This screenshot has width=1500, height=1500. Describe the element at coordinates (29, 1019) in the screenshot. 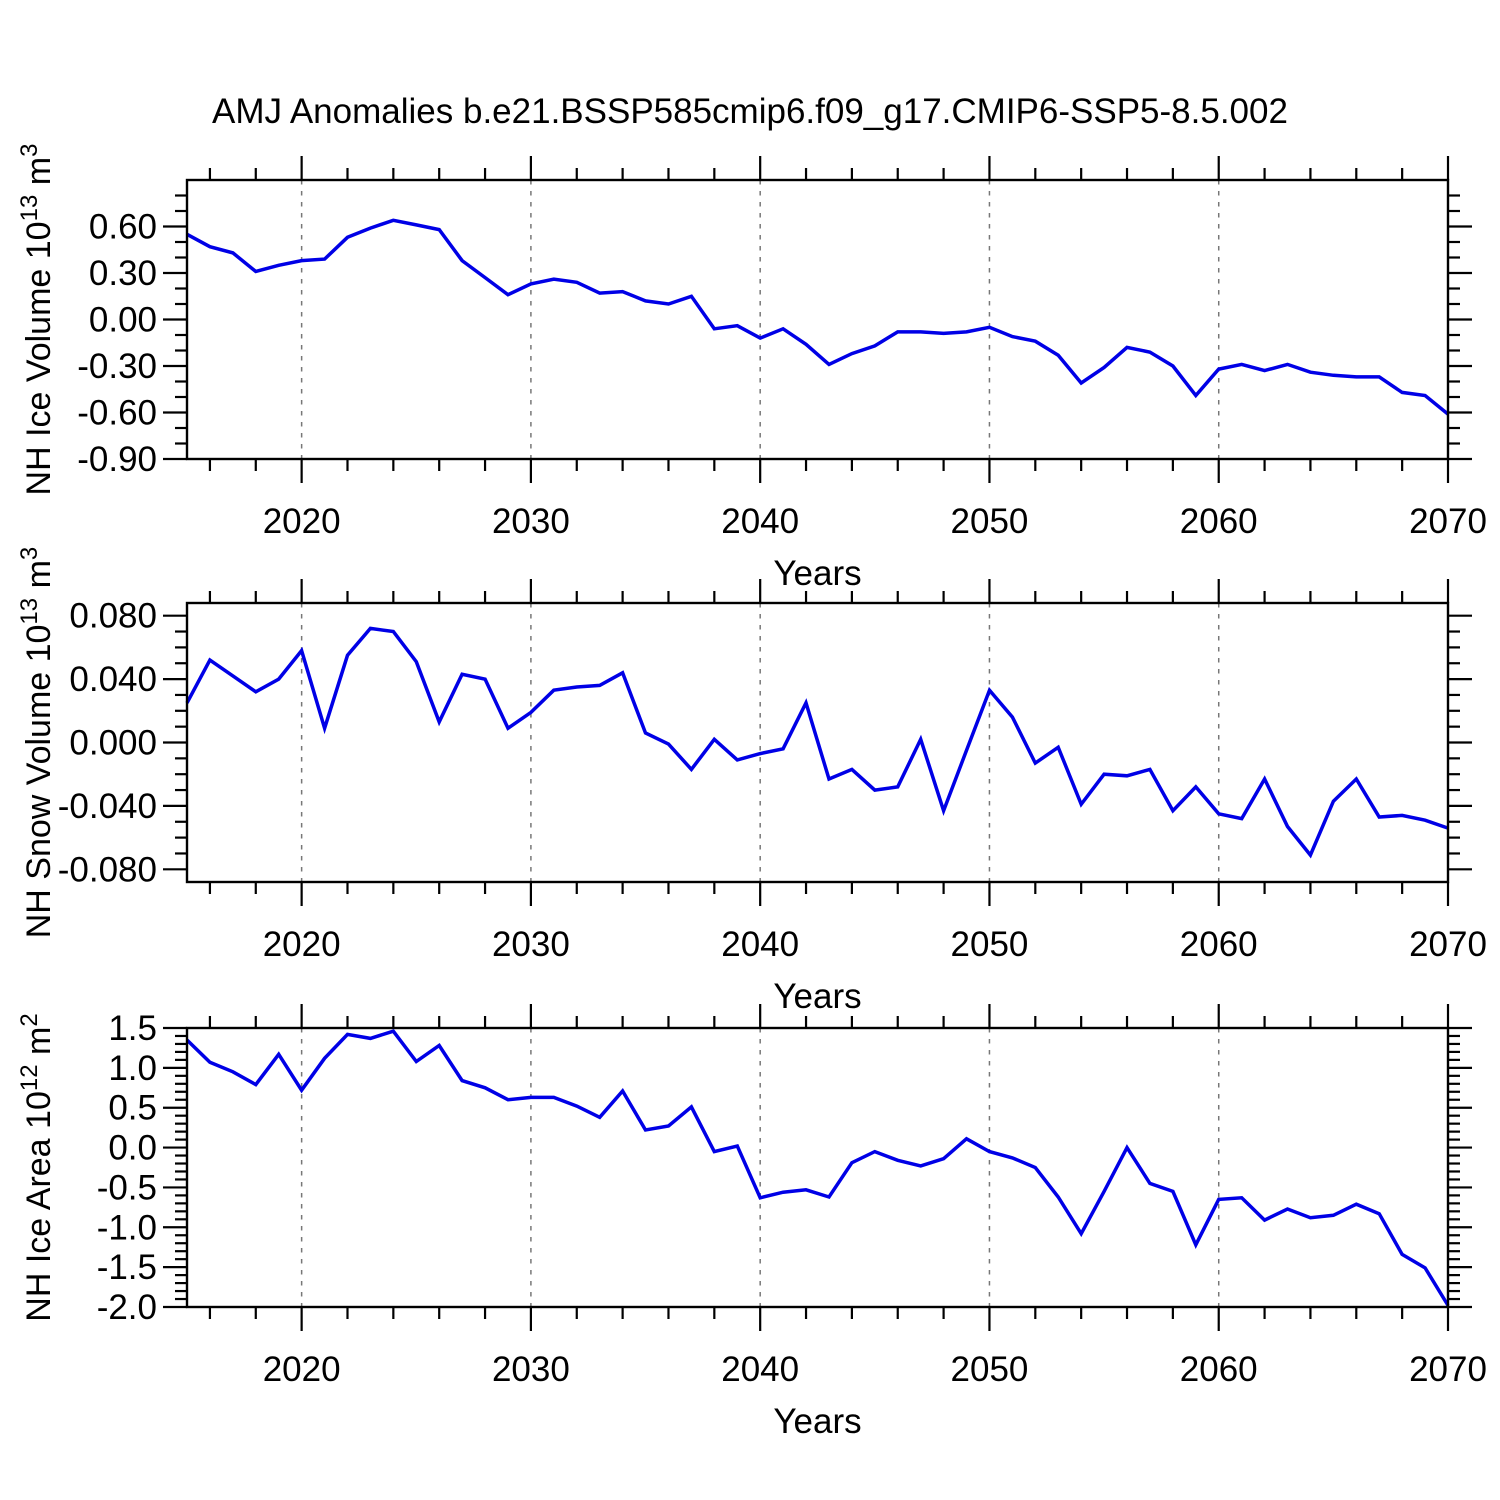

I see `y-axis-title-superscript: 2` at that location.